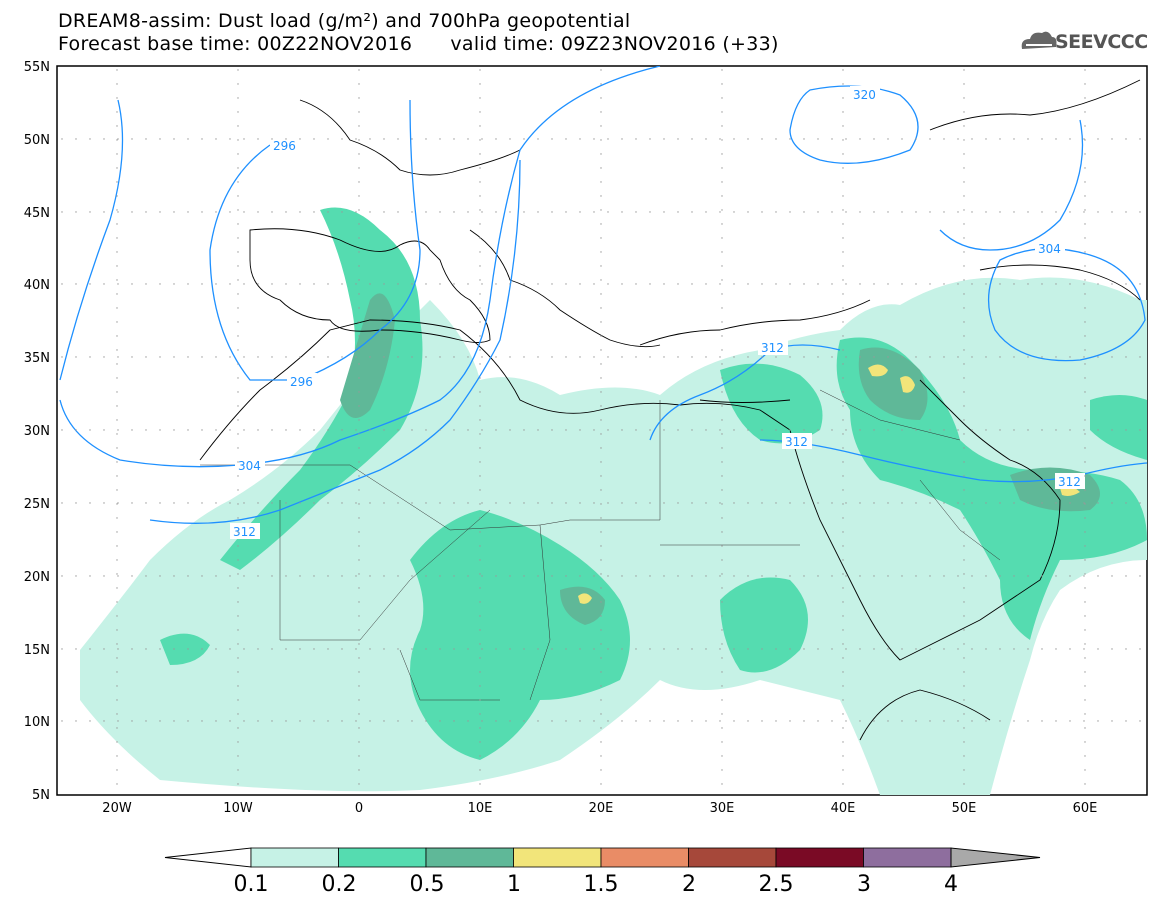 This screenshot has height=907, width=1165. What do you see at coordinates (557, 857) in the screenshot?
I see `colorbar-segment` at bounding box center [557, 857].